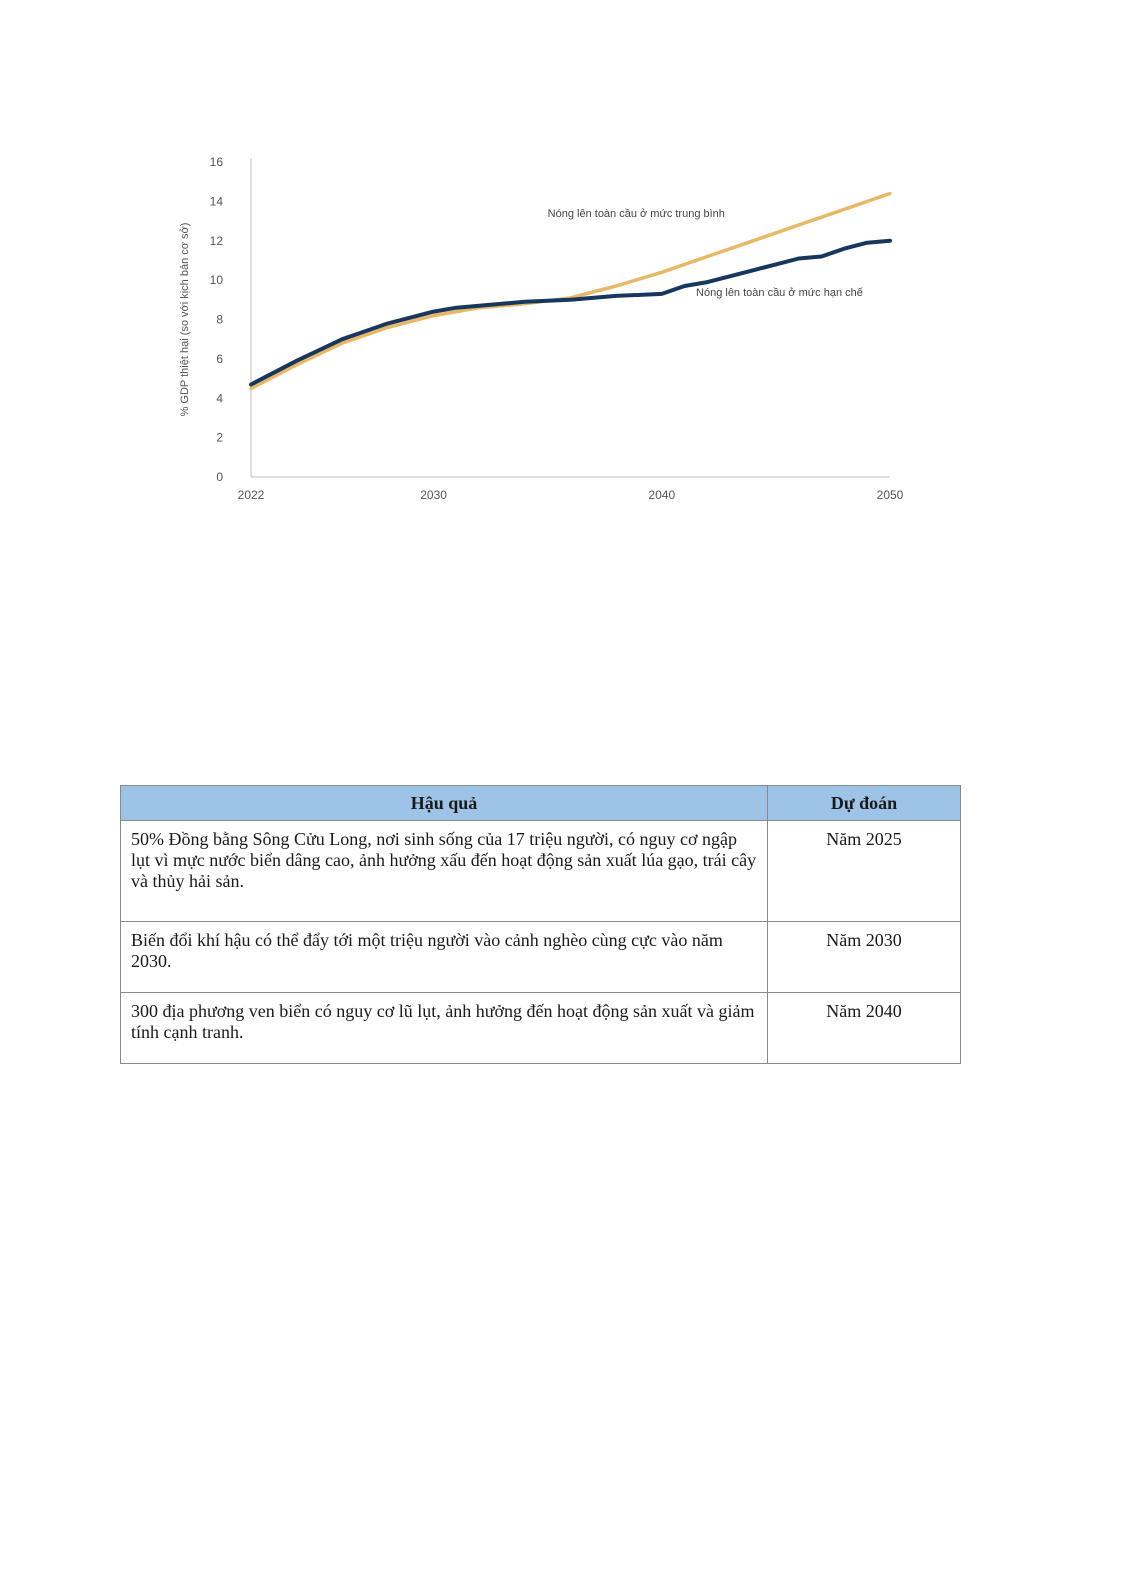  What do you see at coordinates (864, 803) in the screenshot?
I see `header-forecast: Dự đoán` at bounding box center [864, 803].